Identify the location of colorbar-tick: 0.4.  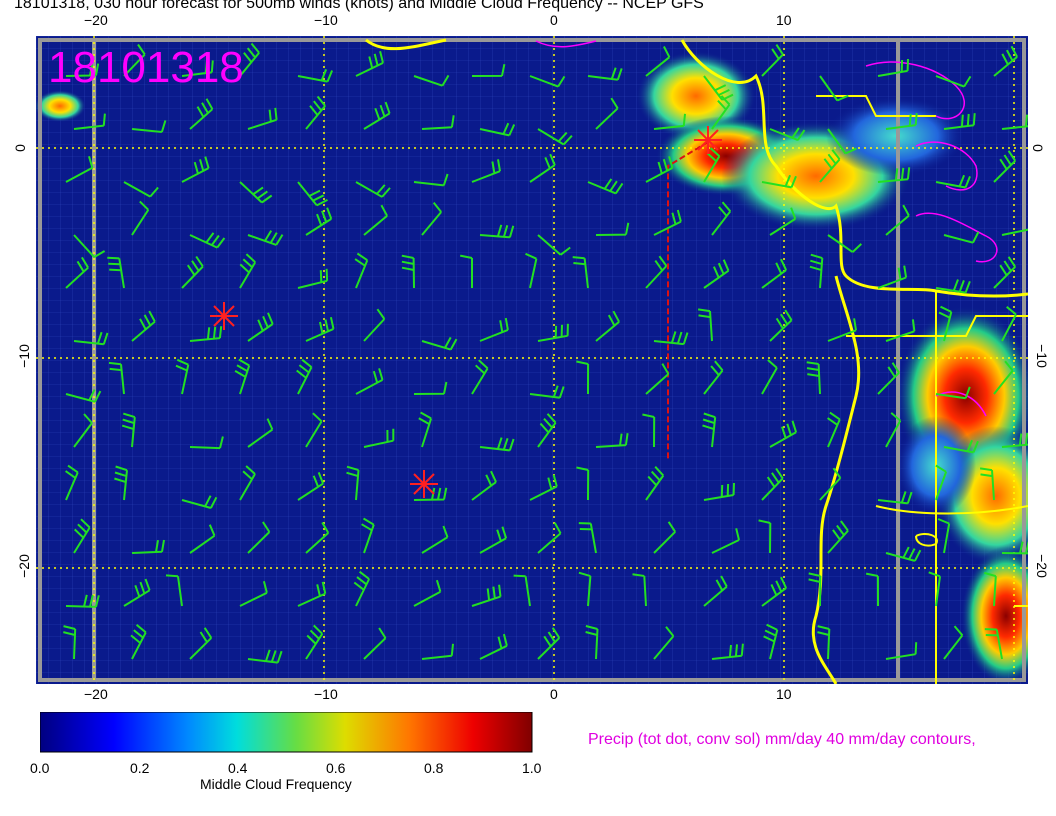
(238, 768).